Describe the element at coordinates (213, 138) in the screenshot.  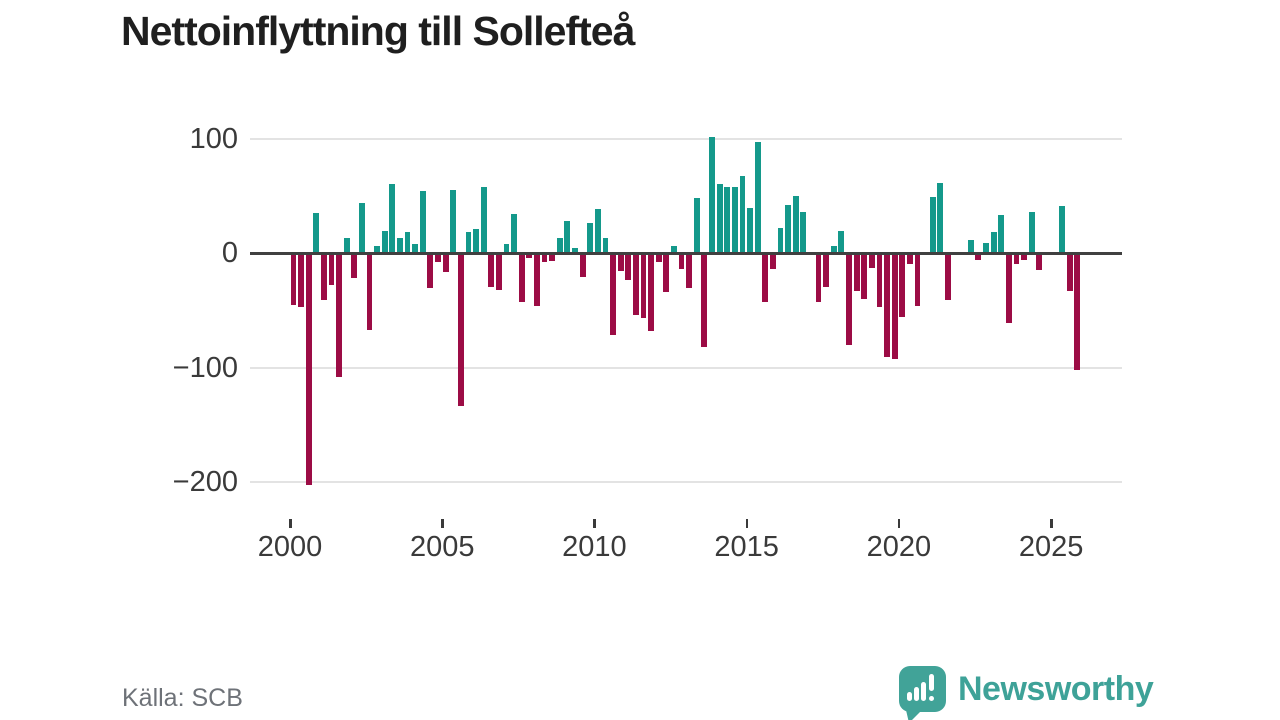
I see `y-tick-label: 100` at that location.